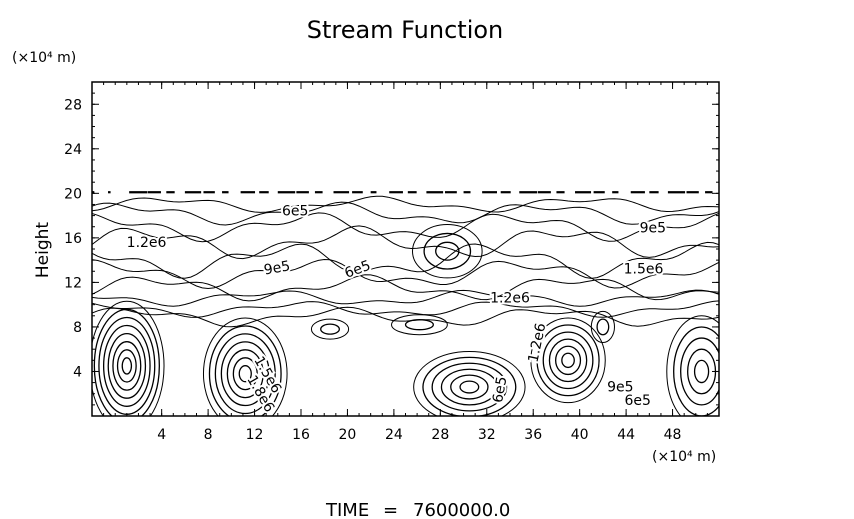  I want to click on y-tick-label: 24, so click(73, 150).